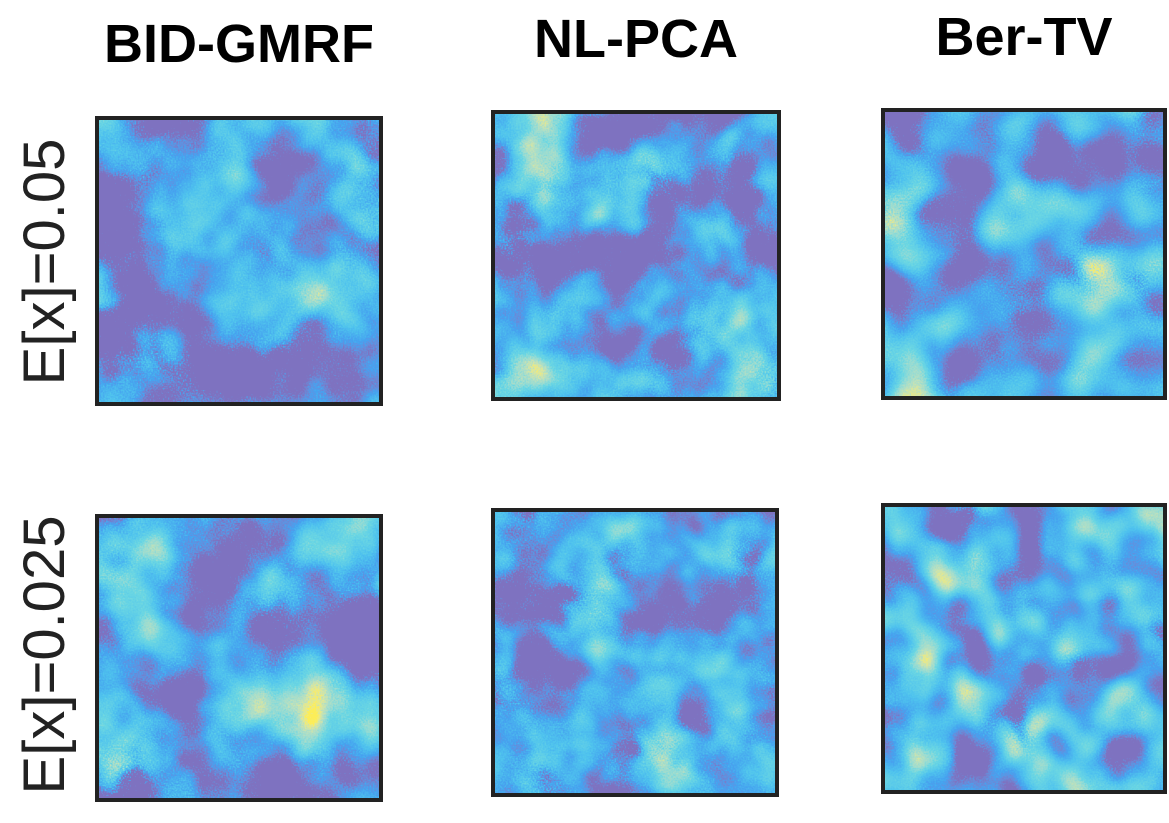  Describe the element at coordinates (44, 262) in the screenshot. I see `row-label: E[x]=0.05` at that location.